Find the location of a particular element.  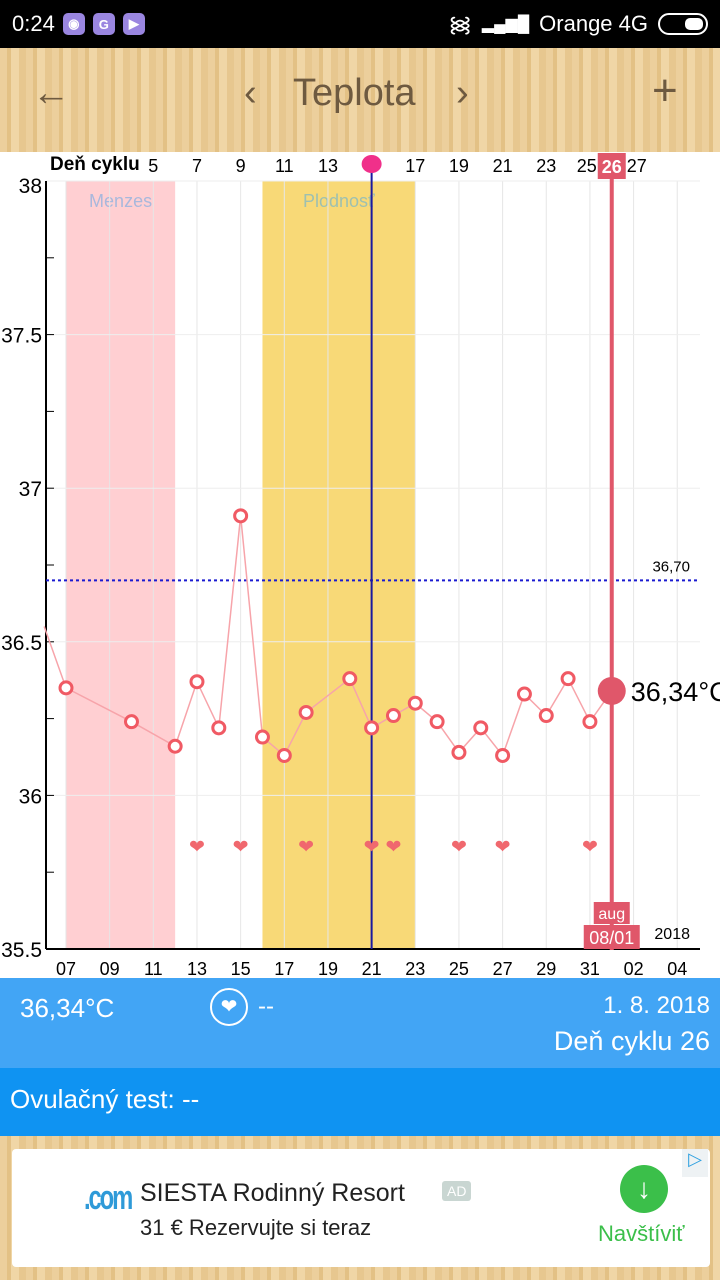

cycle-day-label: 11 is located at coordinates (284, 166).